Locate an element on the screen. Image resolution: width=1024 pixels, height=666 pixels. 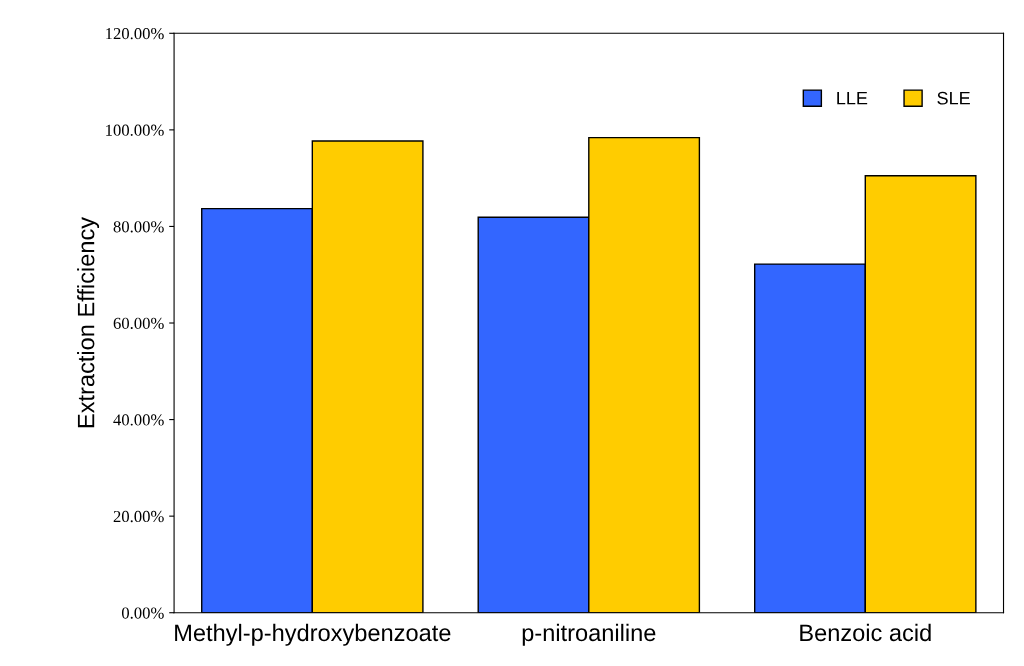
legend-label: LLE is located at coordinates (852, 98).